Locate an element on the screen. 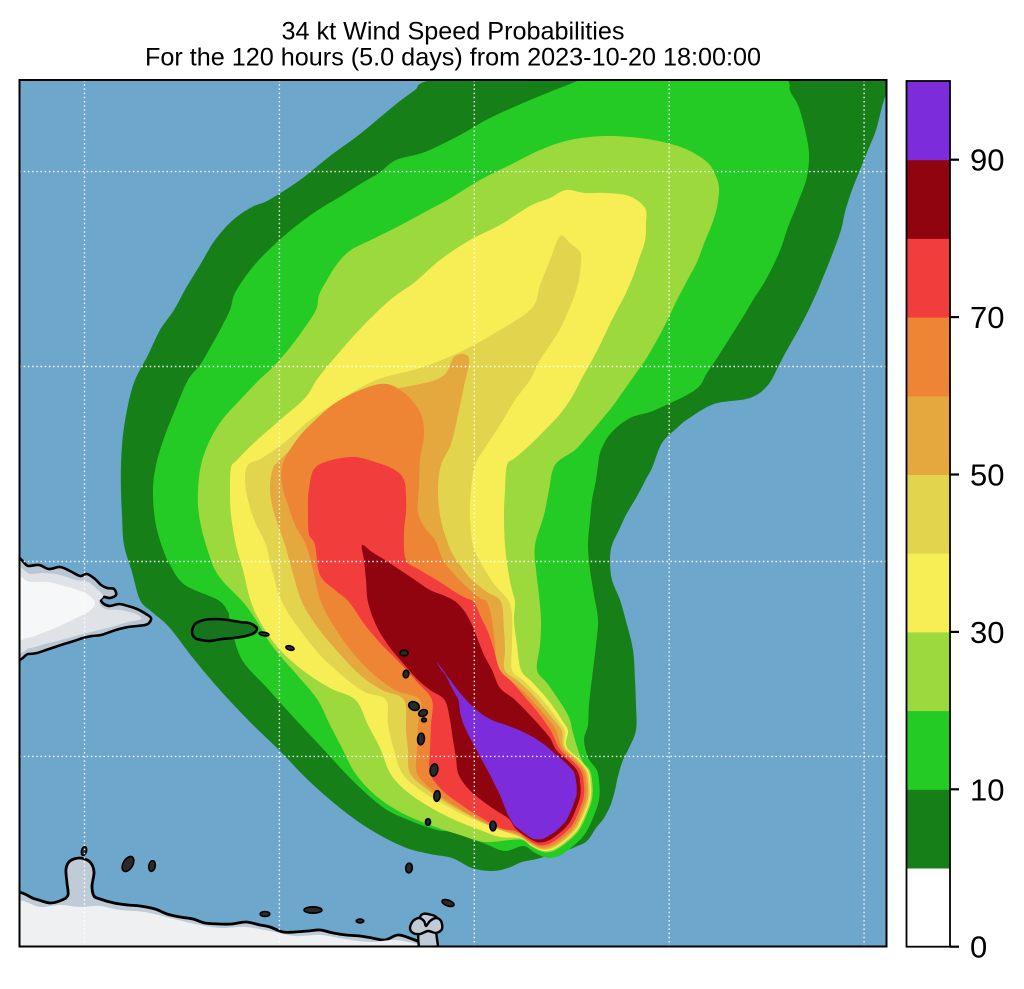 The height and width of the screenshot is (989, 1024). svg-text: 70 is located at coordinates (987, 317).